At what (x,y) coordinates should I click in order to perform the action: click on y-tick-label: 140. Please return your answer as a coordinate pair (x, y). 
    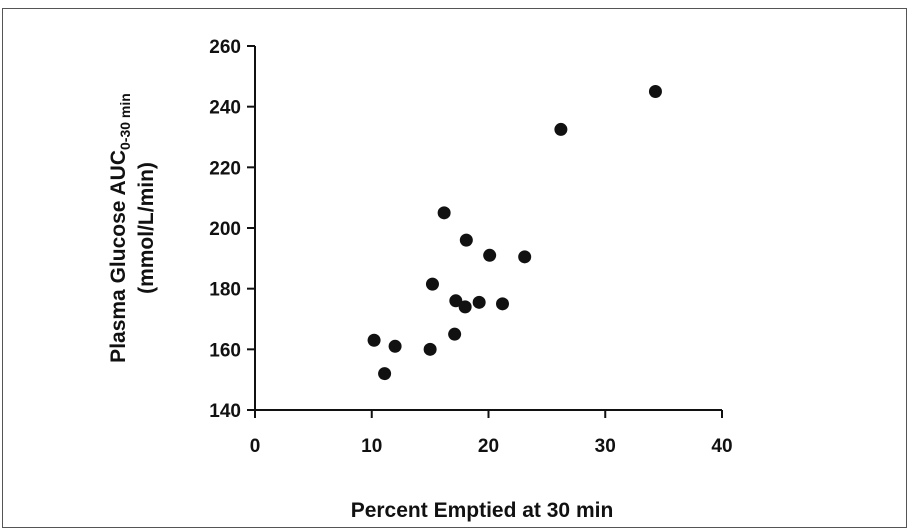
    Looking at the image, I should click on (225, 411).